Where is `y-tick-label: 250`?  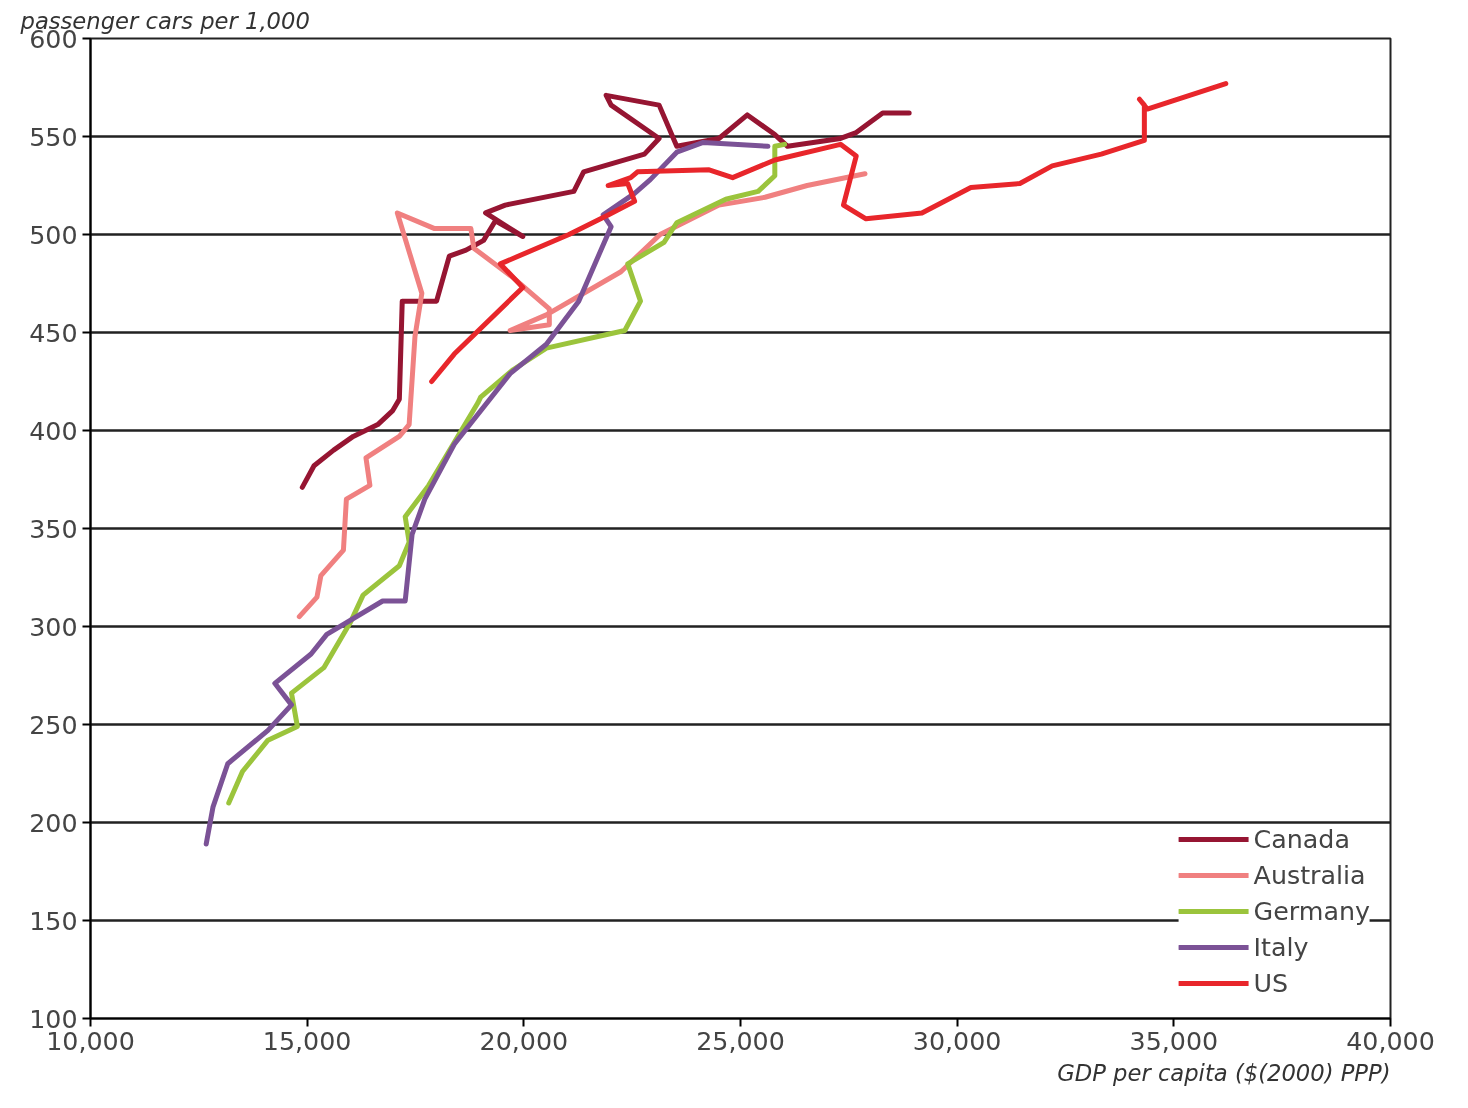 y-tick-label: 250 is located at coordinates (53, 724).